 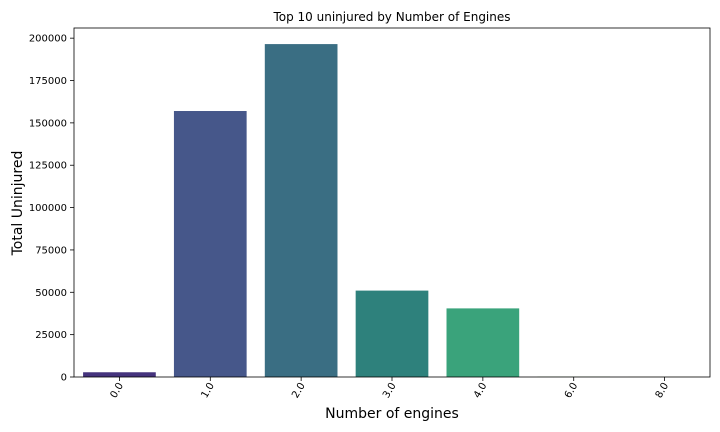 I want to click on bar-3.0, so click(x=392, y=333).